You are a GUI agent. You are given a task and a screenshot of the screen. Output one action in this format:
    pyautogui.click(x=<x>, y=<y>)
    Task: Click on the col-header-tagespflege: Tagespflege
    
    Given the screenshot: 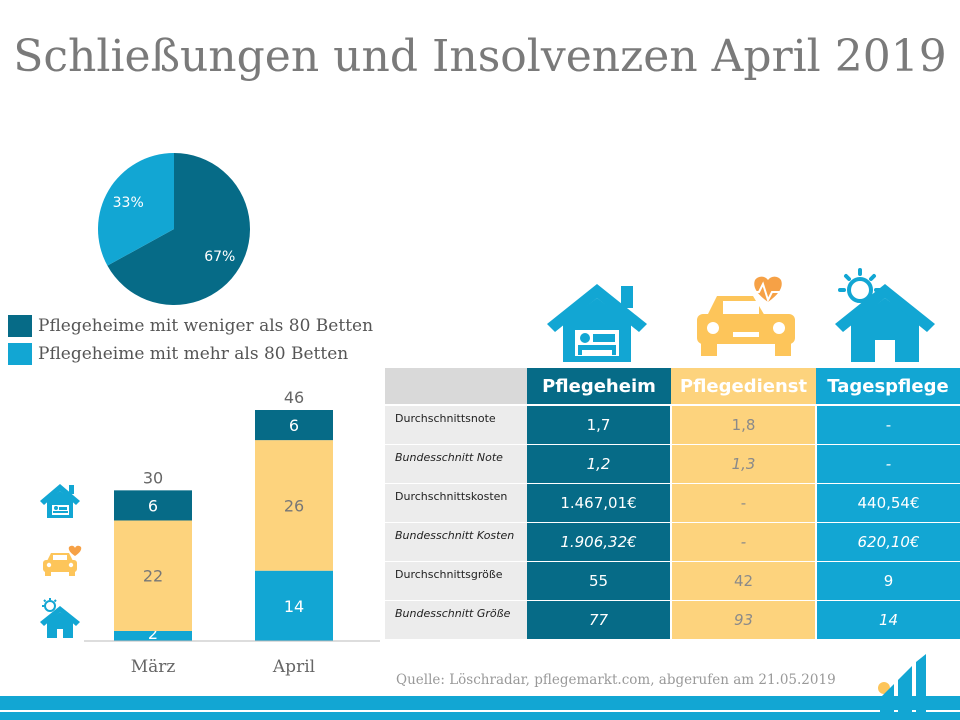 What is the action you would take?
    pyautogui.click(x=888, y=387)
    